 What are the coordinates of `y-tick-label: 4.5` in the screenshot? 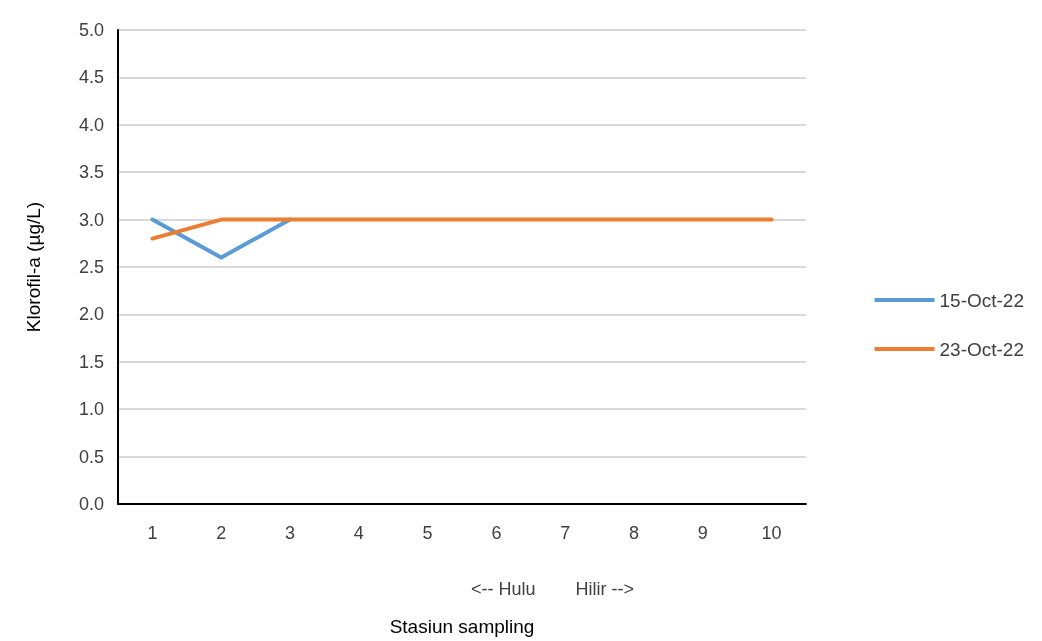 It's located at (91, 77).